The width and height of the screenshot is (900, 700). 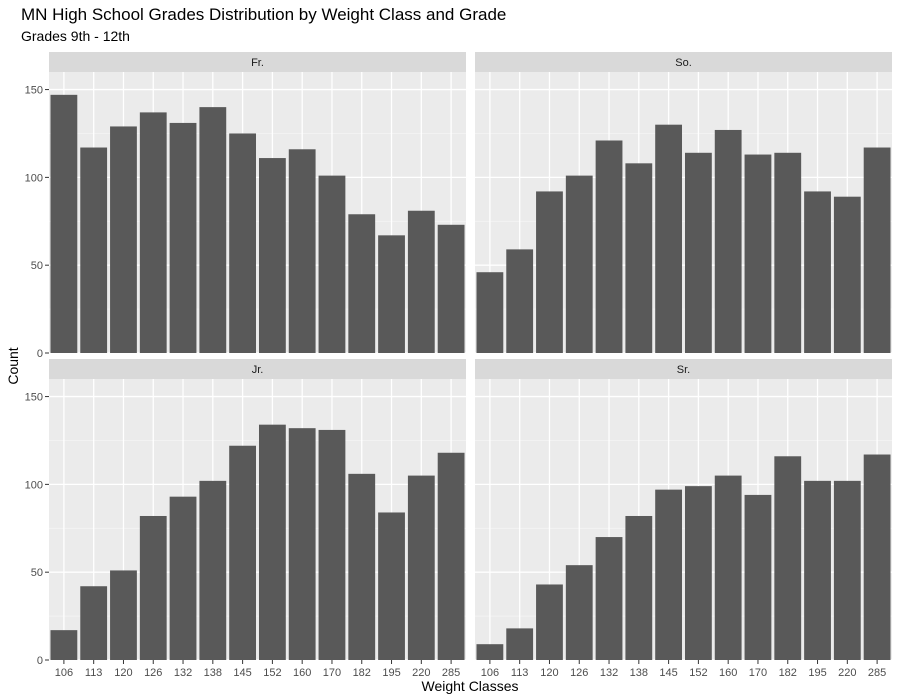 What do you see at coordinates (37, 266) in the screenshot?
I see `y-tick-label: 50` at bounding box center [37, 266].